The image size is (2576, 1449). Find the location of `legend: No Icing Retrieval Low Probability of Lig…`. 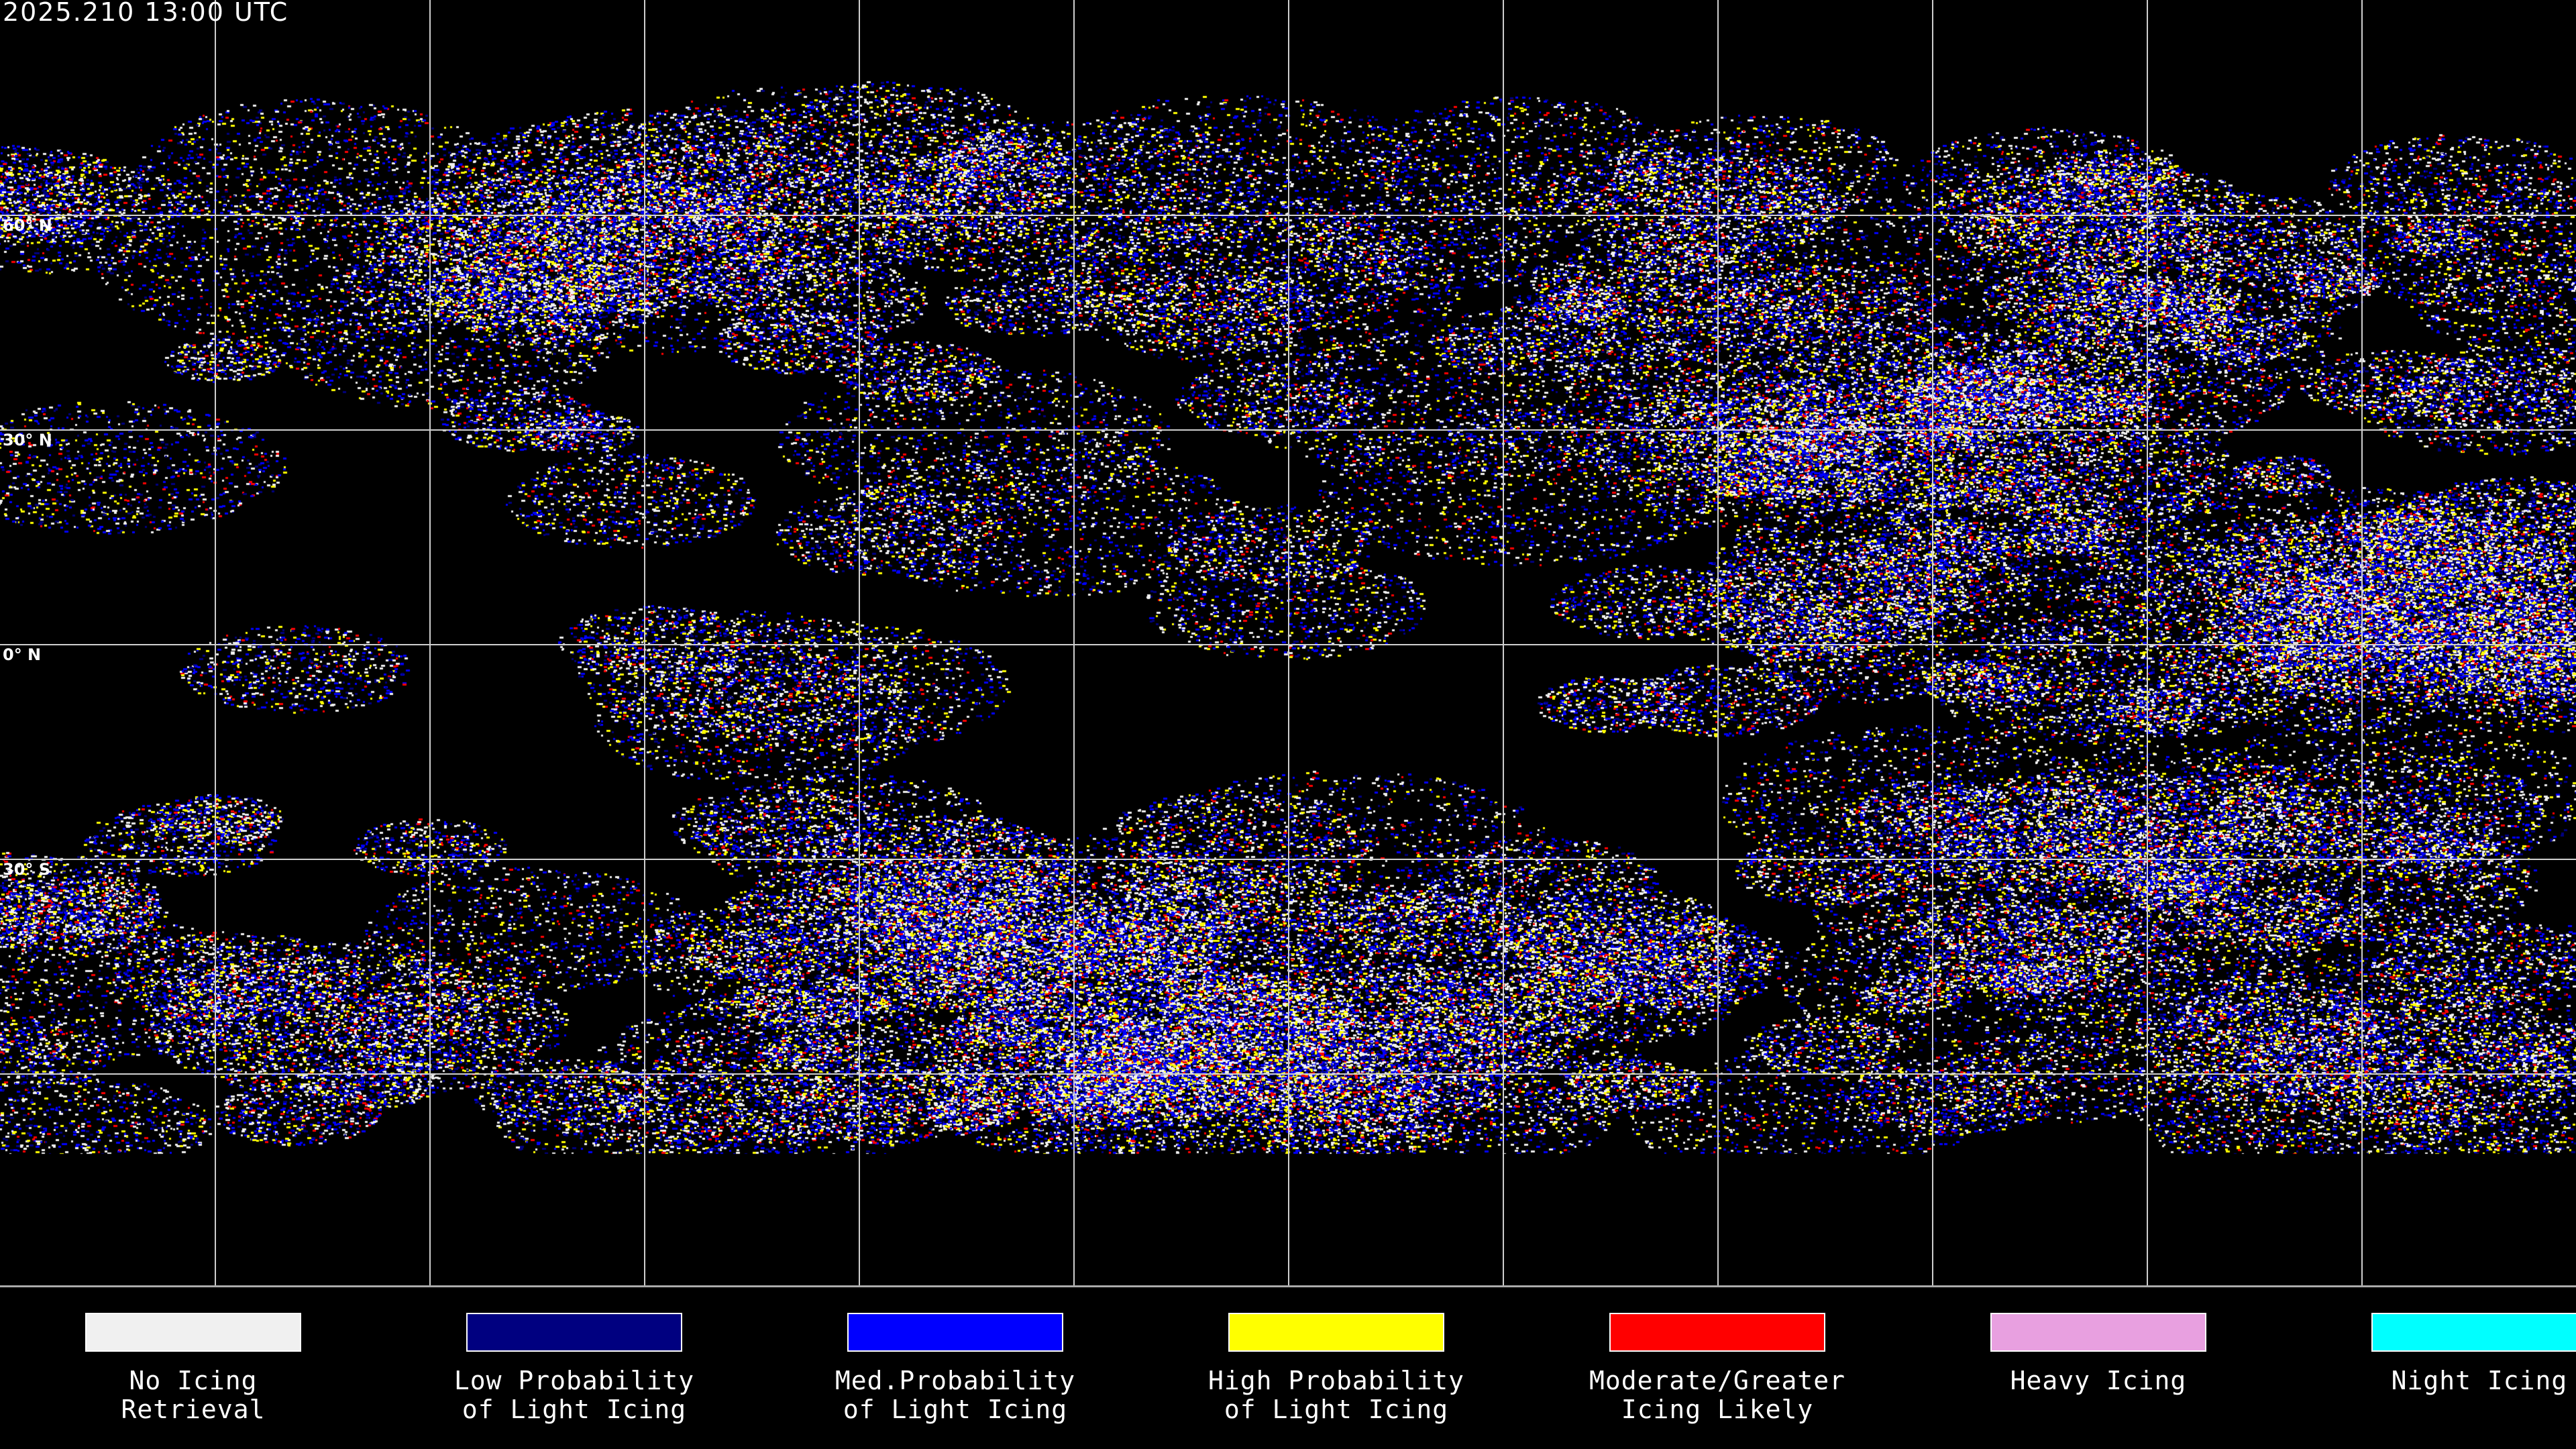

legend: No Icing Retrieval Low Probability of Lig… is located at coordinates (1288, 1368).